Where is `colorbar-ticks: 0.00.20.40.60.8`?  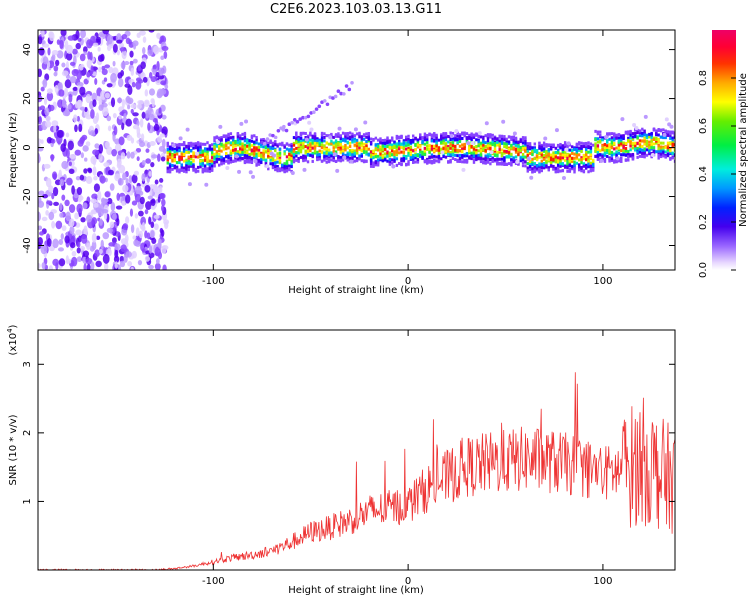
colorbar-ticks: 0.00.20.40.60.8 is located at coordinates (717, 174).